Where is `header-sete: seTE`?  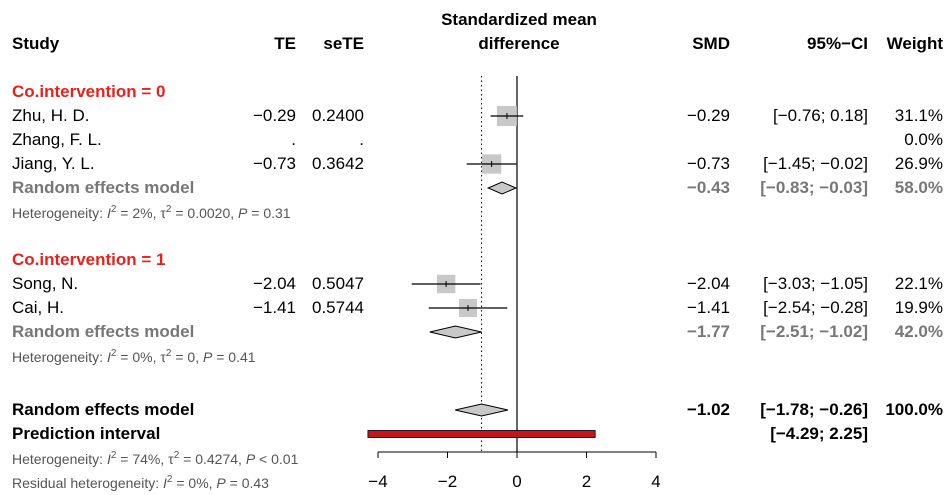 header-sete: seTE is located at coordinates (343, 43).